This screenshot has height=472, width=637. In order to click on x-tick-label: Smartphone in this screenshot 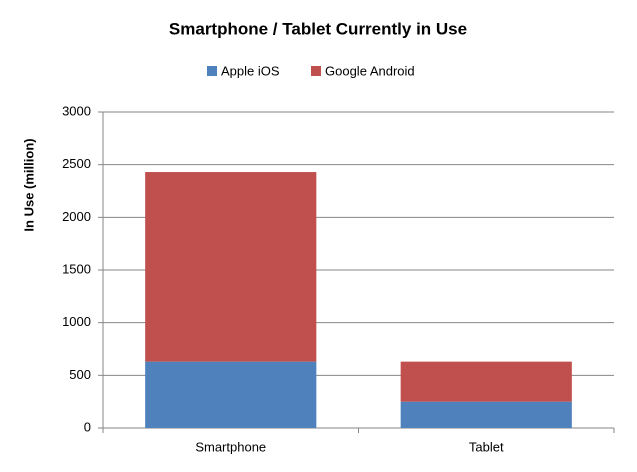, I will do `click(230, 446)`.